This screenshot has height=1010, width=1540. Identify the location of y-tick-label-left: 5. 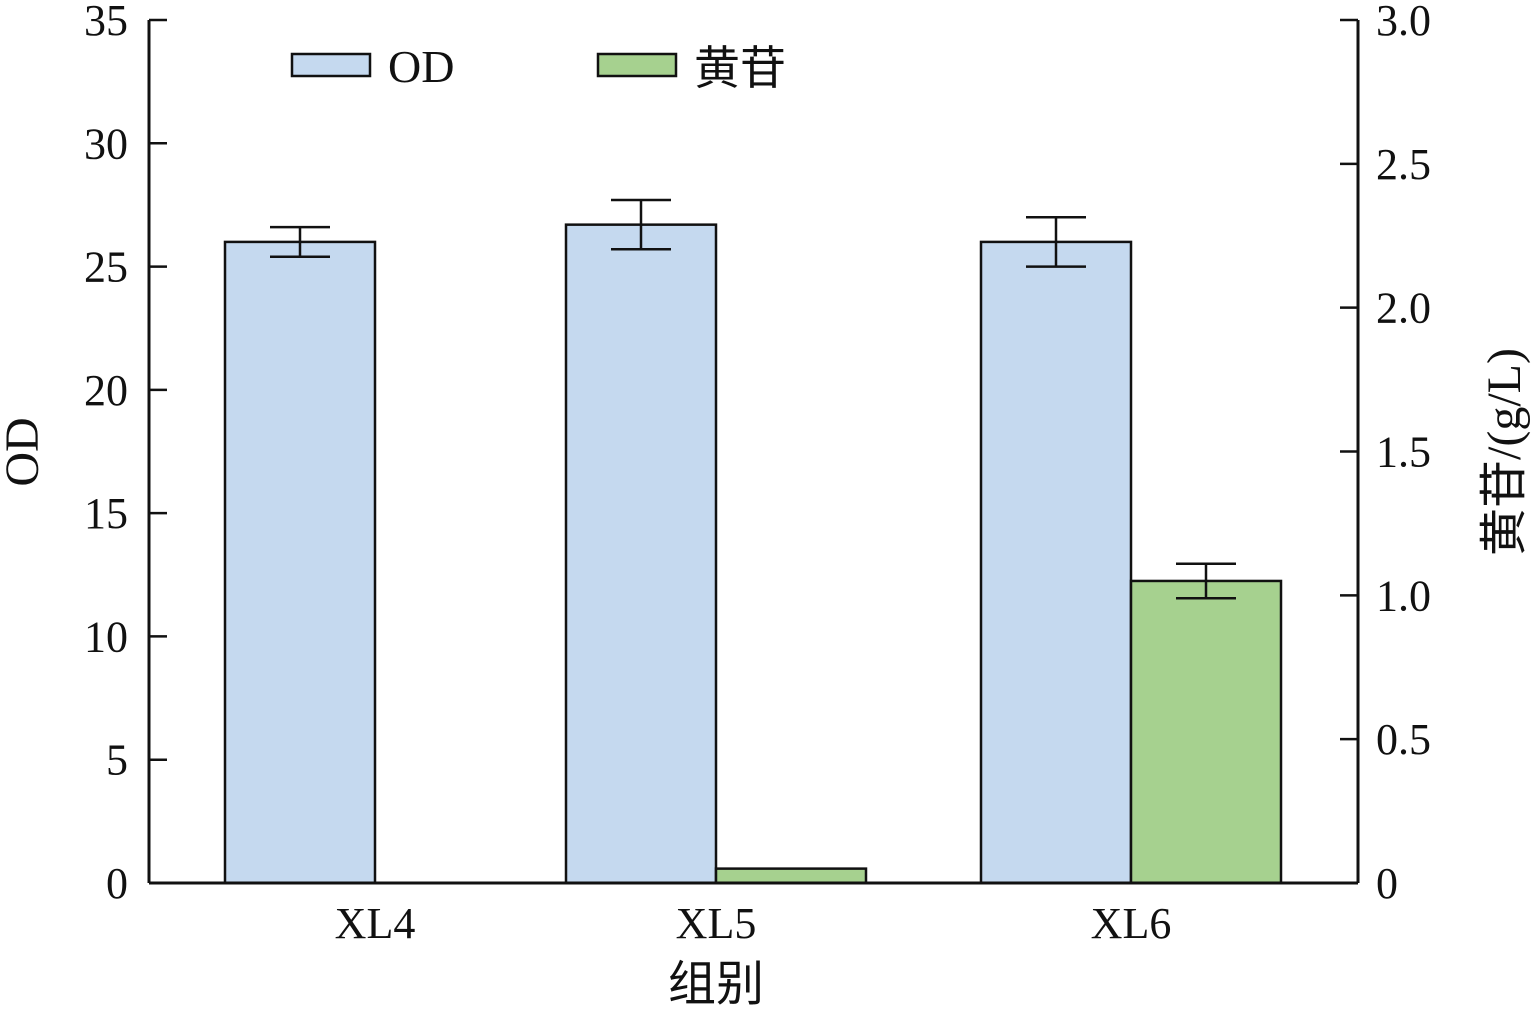
(117, 760).